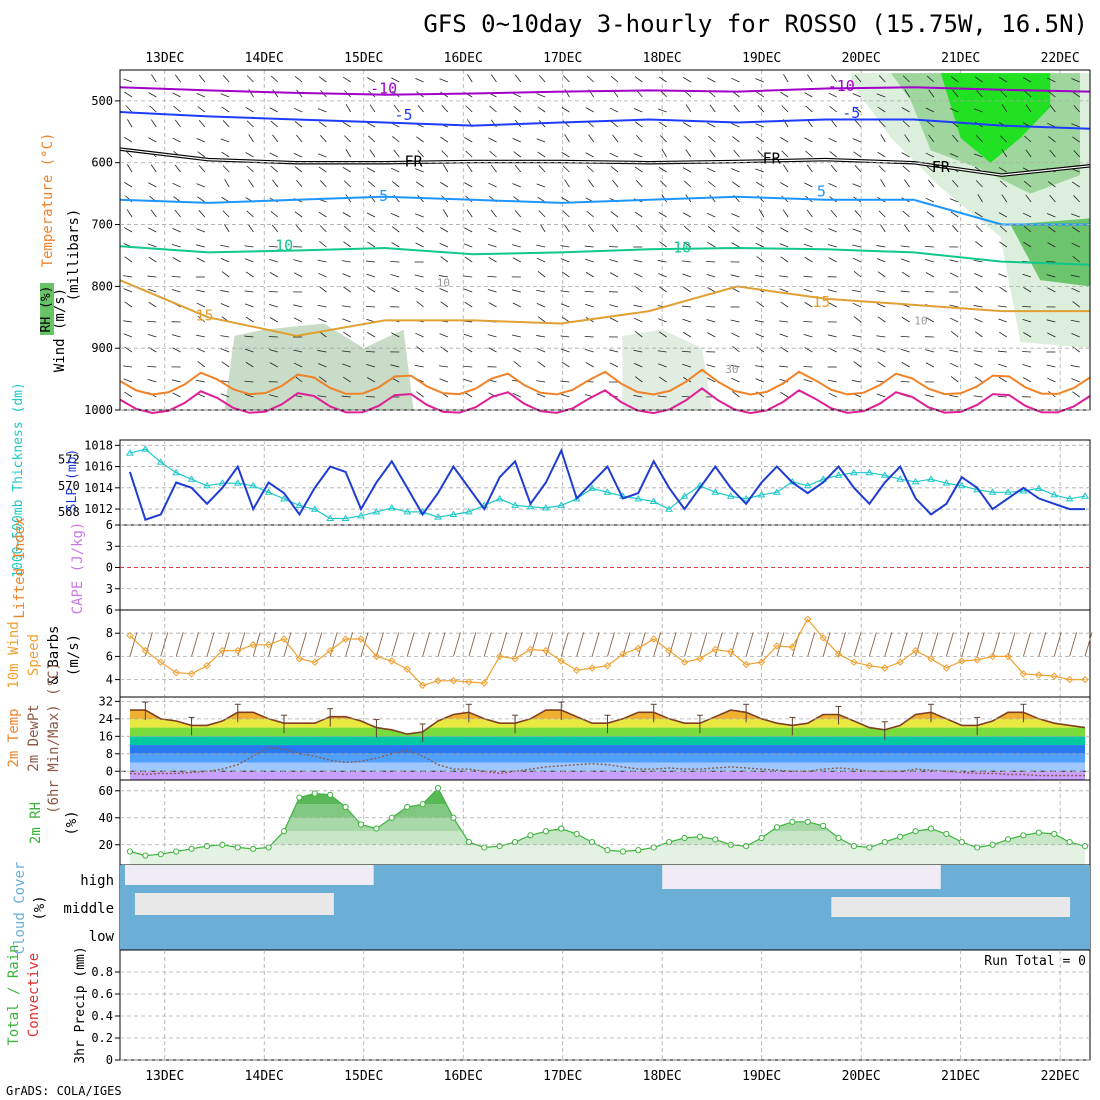 The image size is (1100, 1100). Describe the element at coordinates (731, 369) in the screenshot. I see `contour-label: 30` at that location.